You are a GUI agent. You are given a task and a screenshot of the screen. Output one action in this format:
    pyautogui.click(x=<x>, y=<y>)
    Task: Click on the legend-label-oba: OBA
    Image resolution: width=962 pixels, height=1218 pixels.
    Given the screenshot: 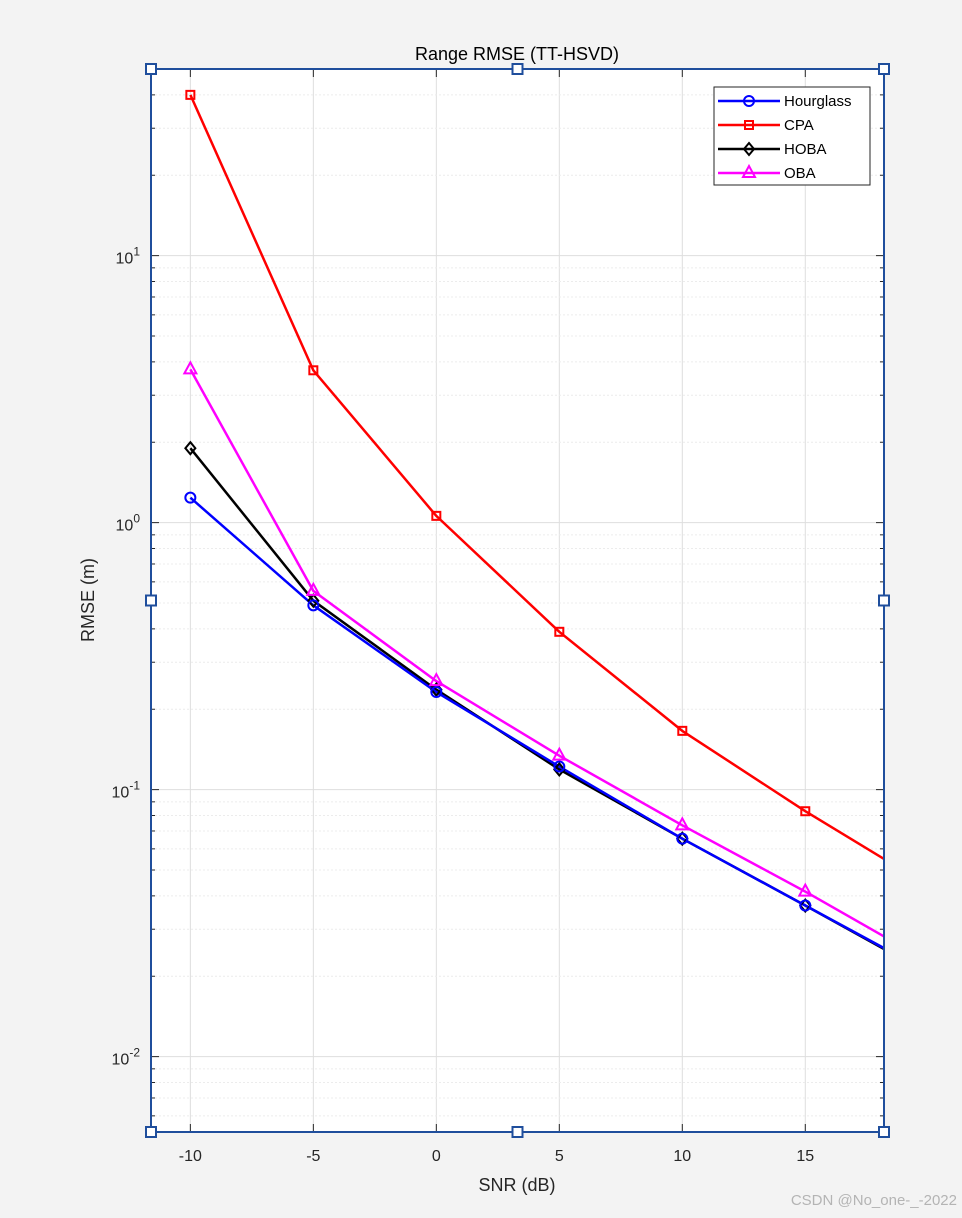 What is the action you would take?
    pyautogui.click(x=800, y=173)
    